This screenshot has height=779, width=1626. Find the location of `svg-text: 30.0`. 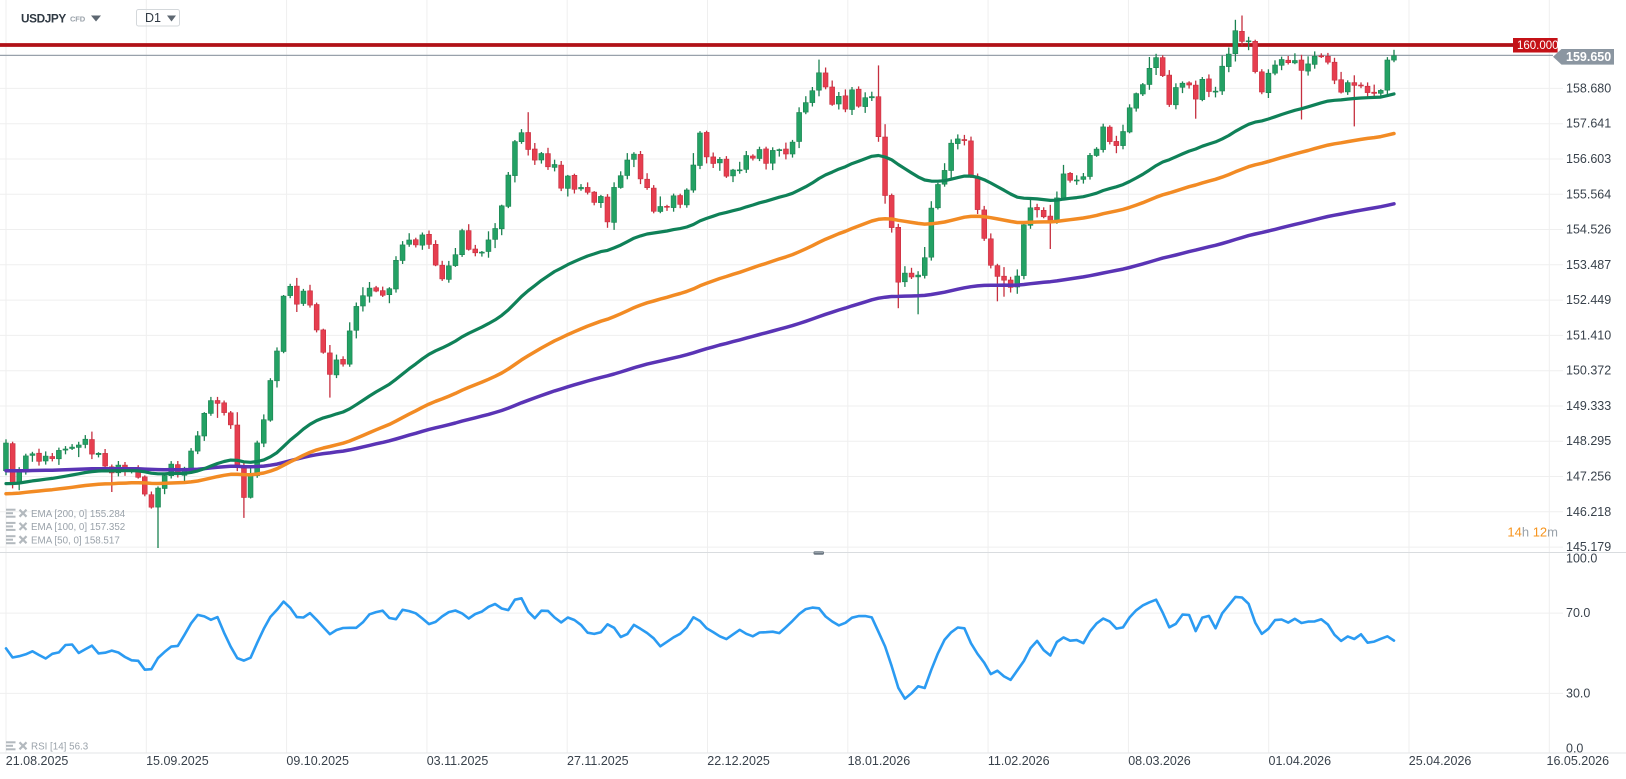

svg-text: 30.0 is located at coordinates (1578, 693).